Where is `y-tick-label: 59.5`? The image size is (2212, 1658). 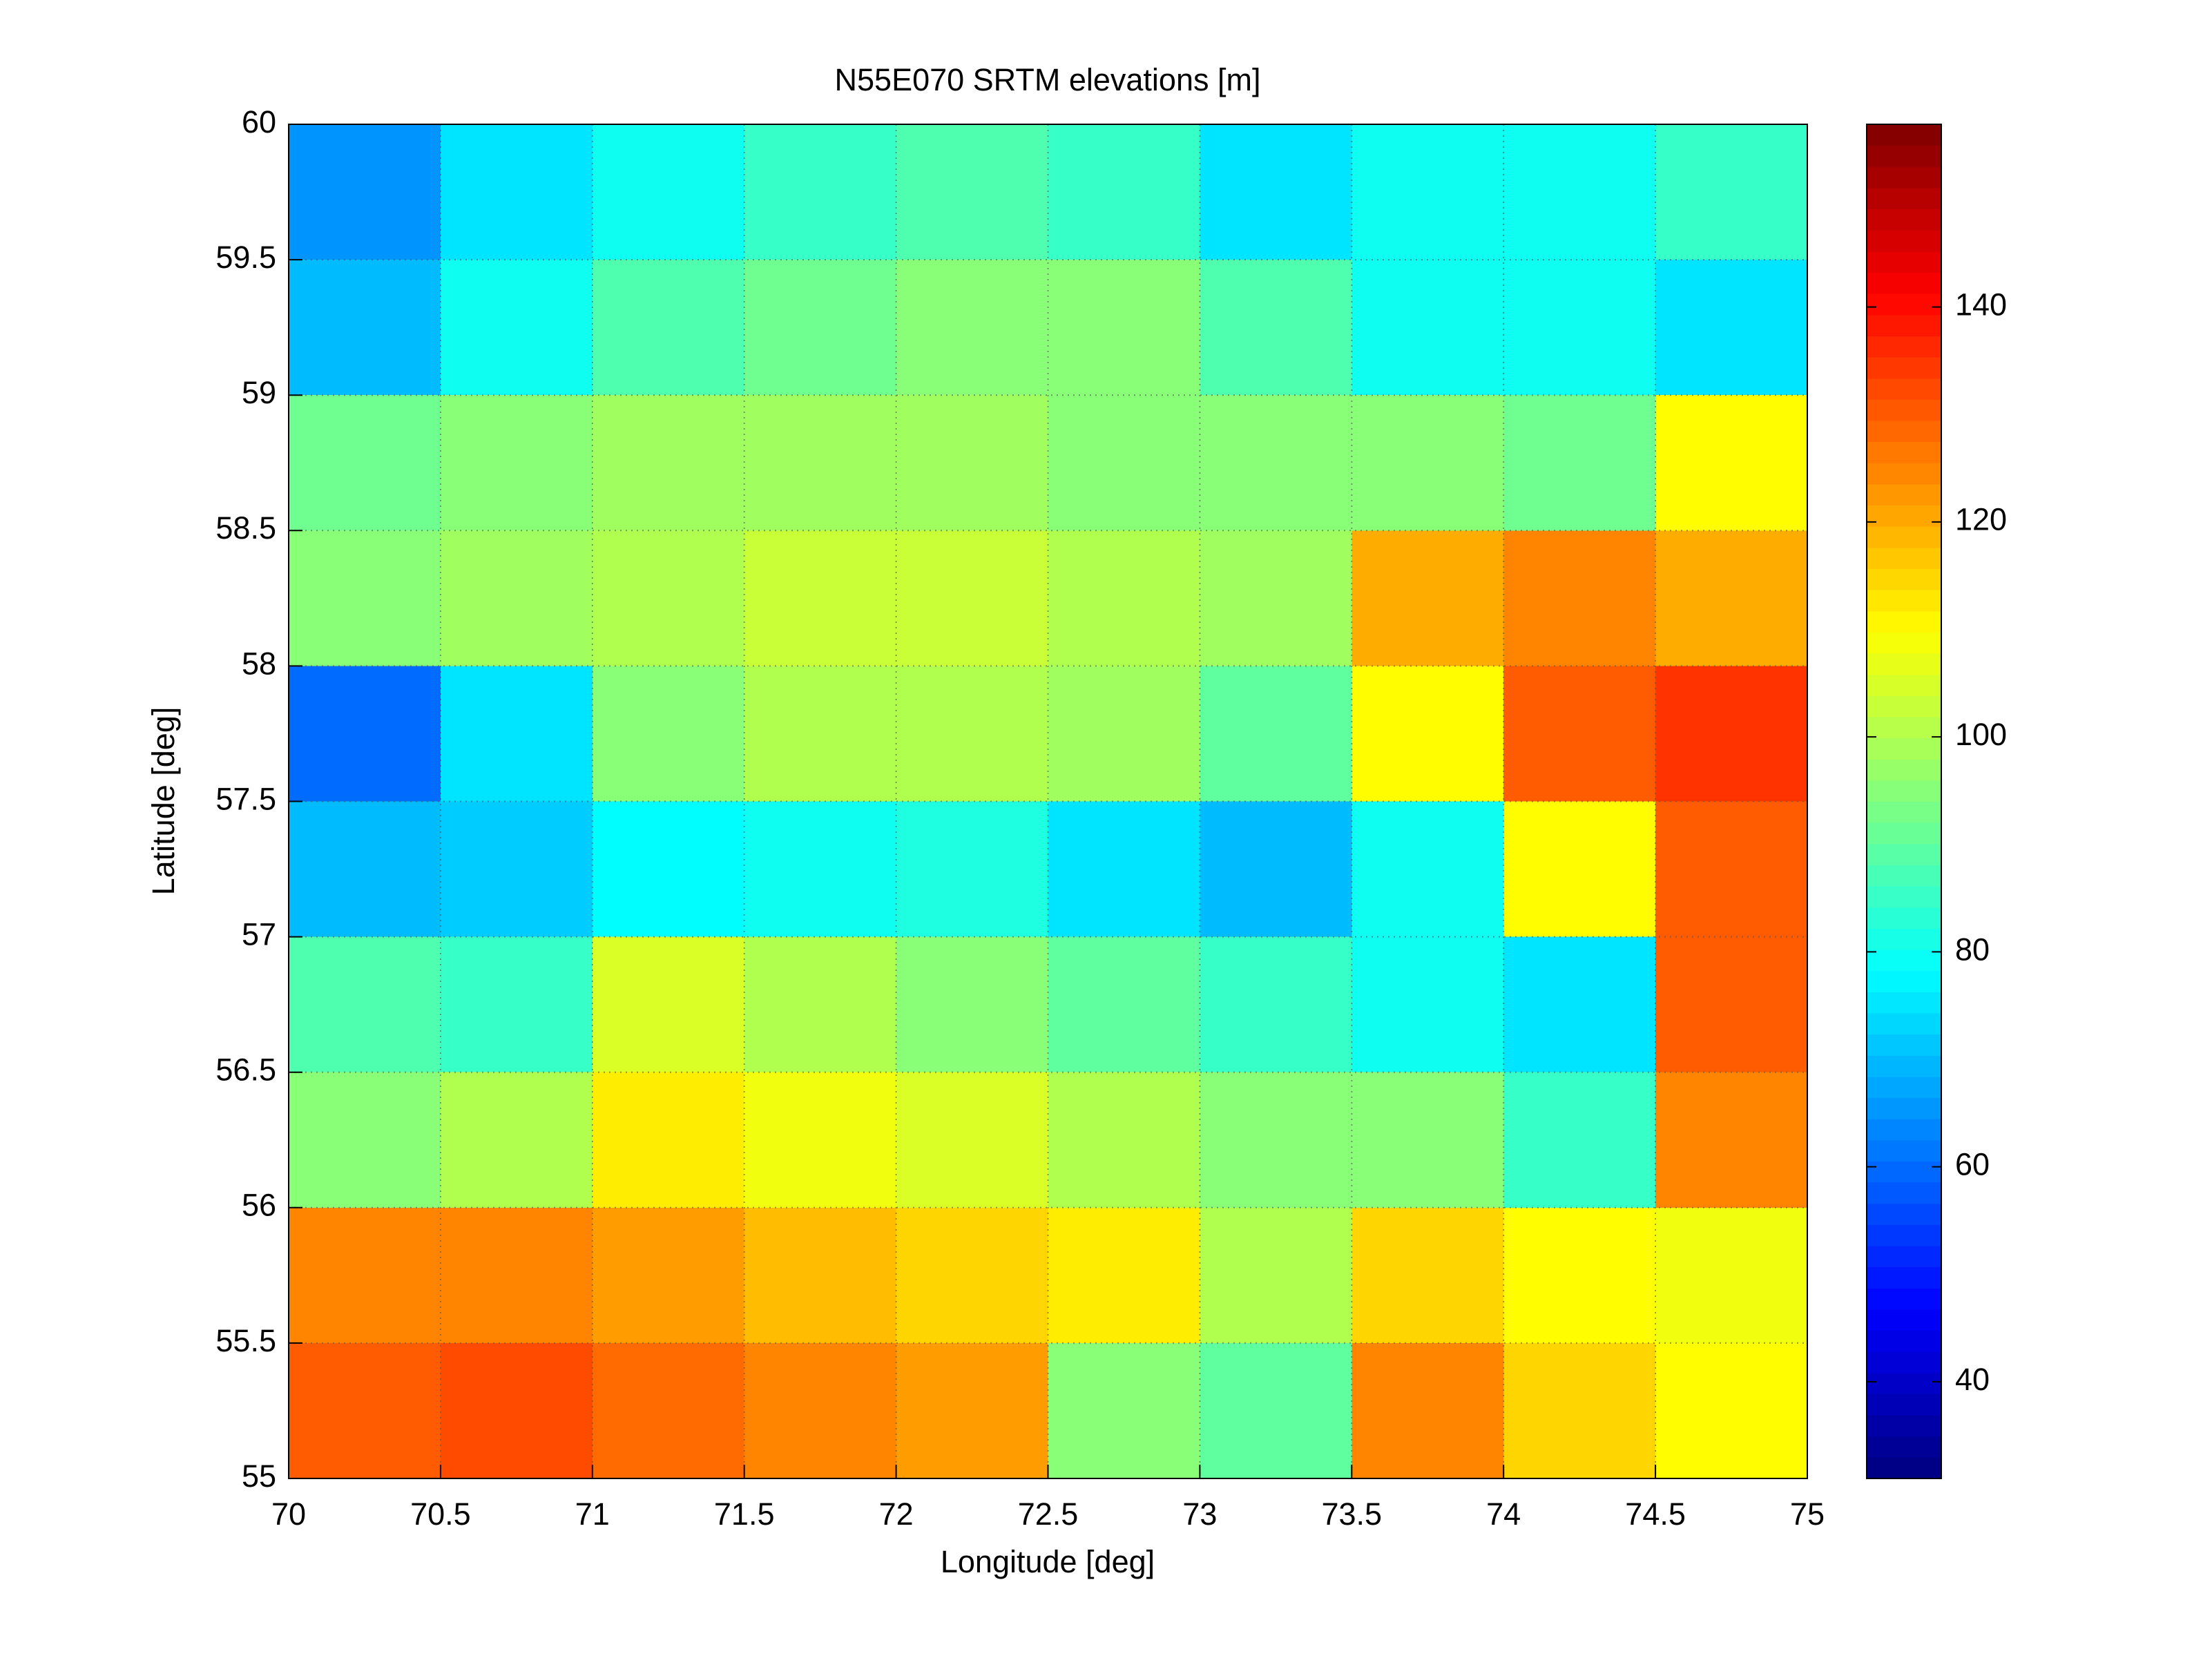 y-tick-label: 59.5 is located at coordinates (245, 257).